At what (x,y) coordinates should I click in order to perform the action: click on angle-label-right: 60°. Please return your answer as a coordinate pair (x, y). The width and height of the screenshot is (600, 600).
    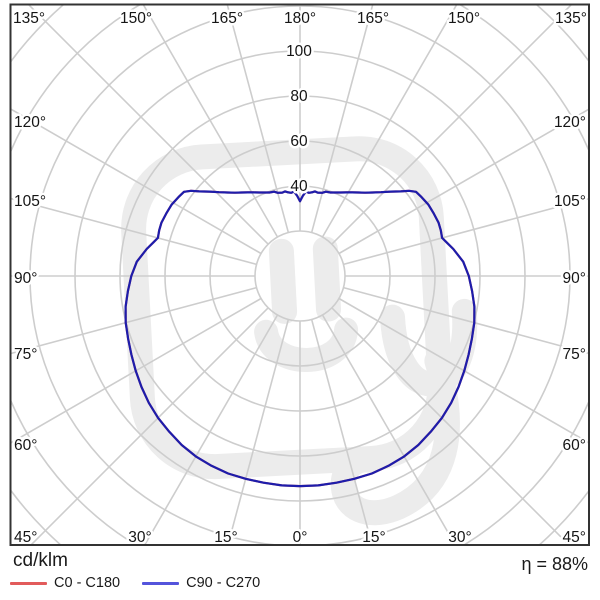
    Looking at the image, I should click on (574, 445).